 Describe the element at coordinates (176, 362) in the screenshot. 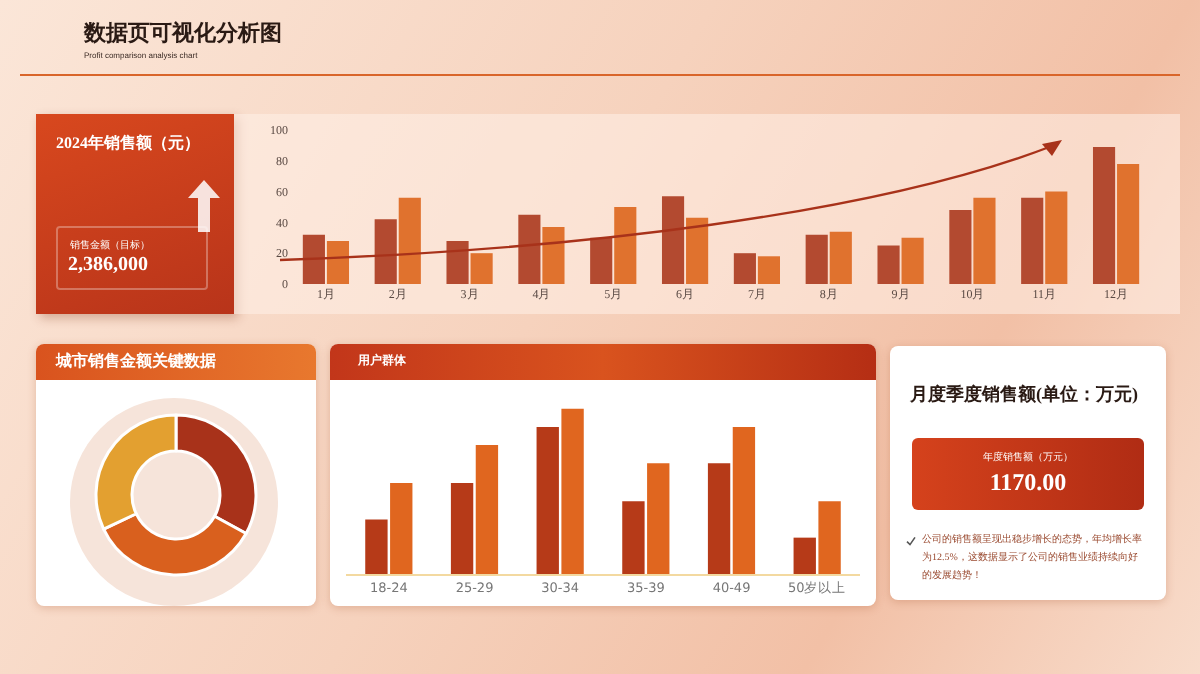

I see `chart-title: 城市销售金额关键数据` at that location.